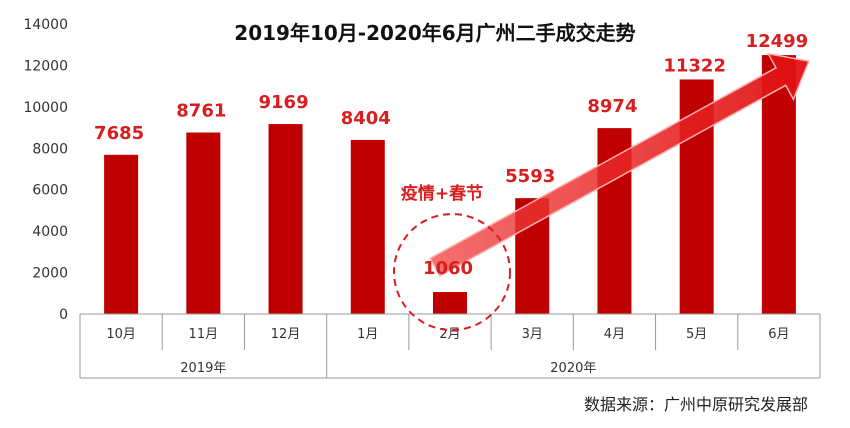 The height and width of the screenshot is (428, 850). I want to click on bar-10月, so click(121, 234).